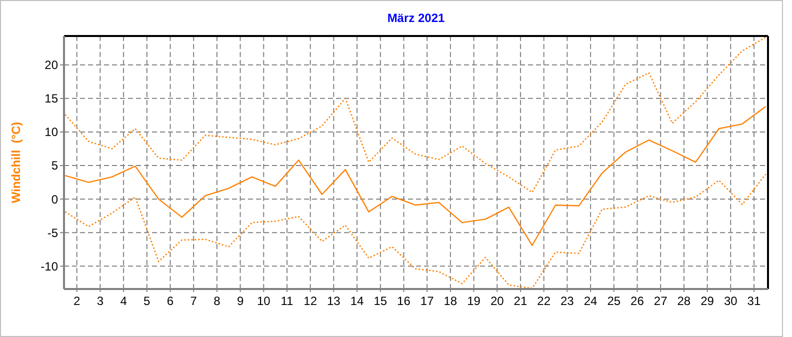 The width and height of the screenshot is (792, 337). What do you see at coordinates (77, 301) in the screenshot?
I see `x-tick-label: 2` at bounding box center [77, 301].